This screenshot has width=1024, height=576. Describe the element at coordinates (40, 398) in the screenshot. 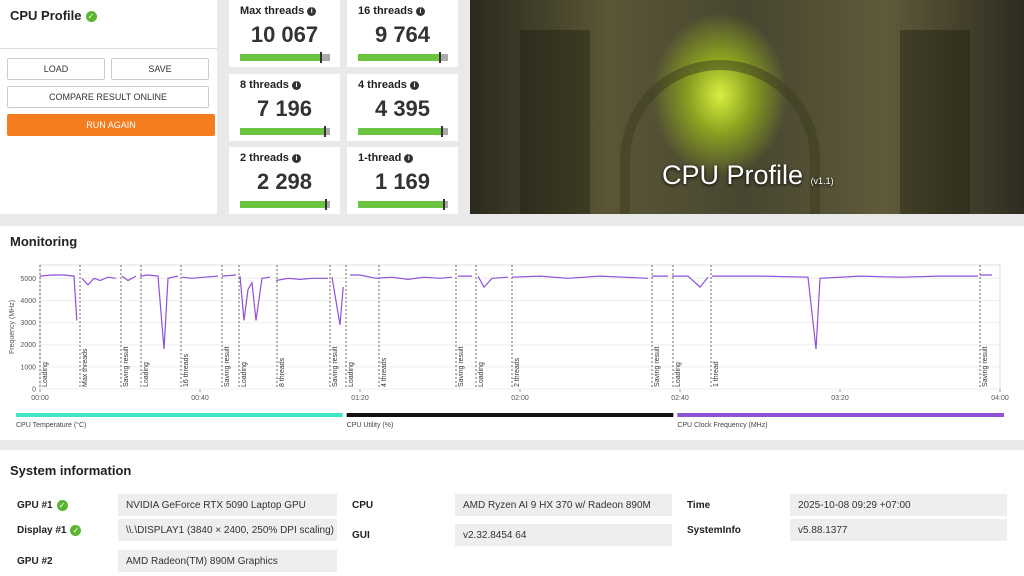

I see `x-tick-label: 00:00` at that location.